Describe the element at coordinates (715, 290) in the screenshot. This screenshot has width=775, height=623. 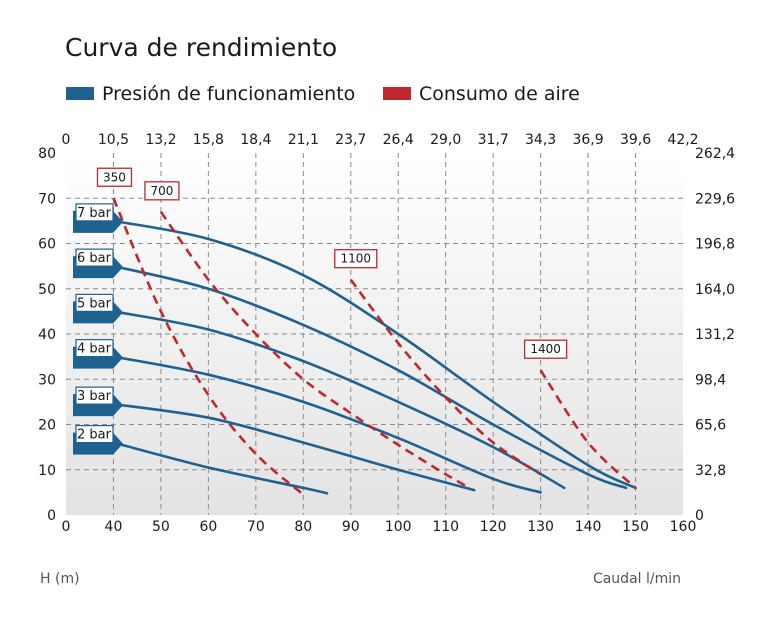
I see `y-right-tick-label: 164,0` at that location.